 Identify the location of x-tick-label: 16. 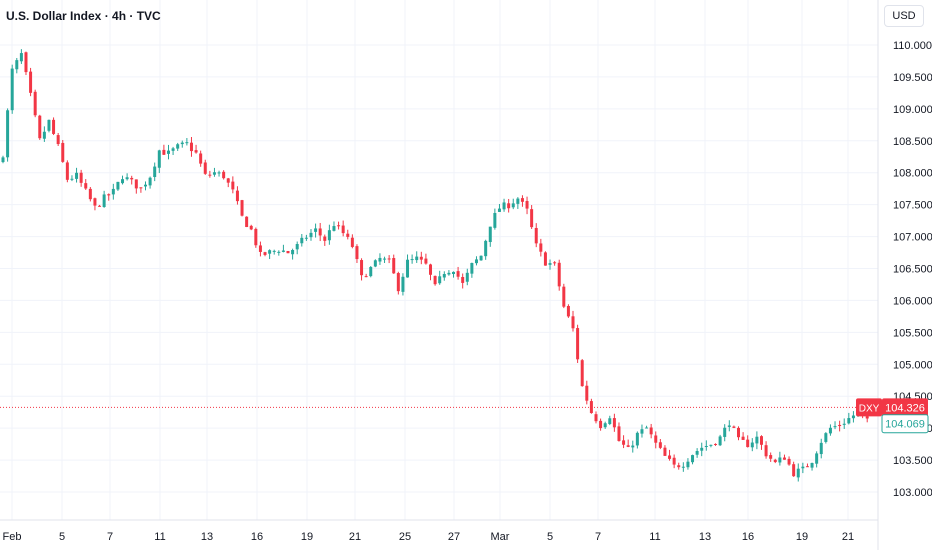
(748, 537).